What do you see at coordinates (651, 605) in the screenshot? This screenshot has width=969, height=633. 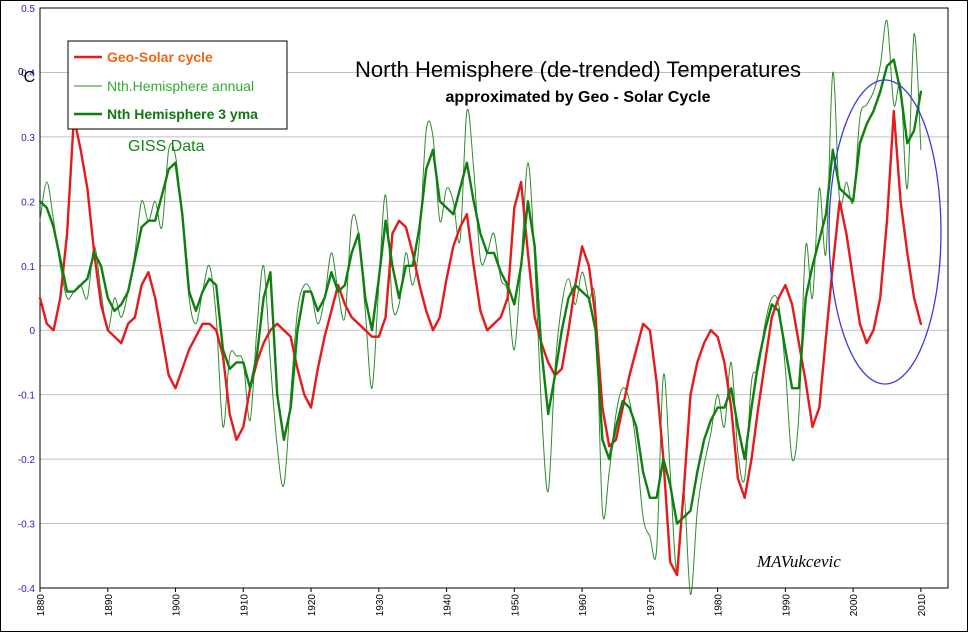 I see `x-tick-label: 1970` at bounding box center [651, 605].